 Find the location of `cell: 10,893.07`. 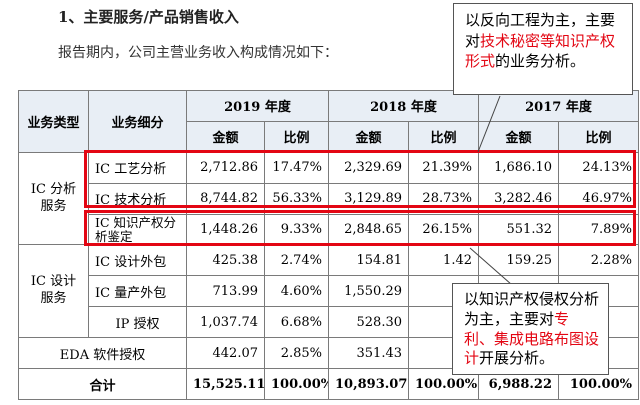

cell: 10,893.07 is located at coordinates (368, 384).